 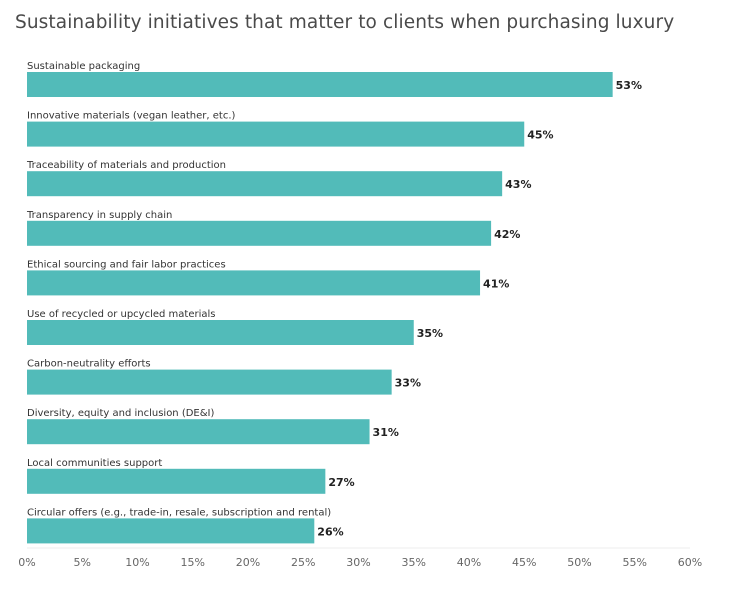 What do you see at coordinates (26, 562) in the screenshot?
I see `x-tick-label: 0%` at bounding box center [26, 562].